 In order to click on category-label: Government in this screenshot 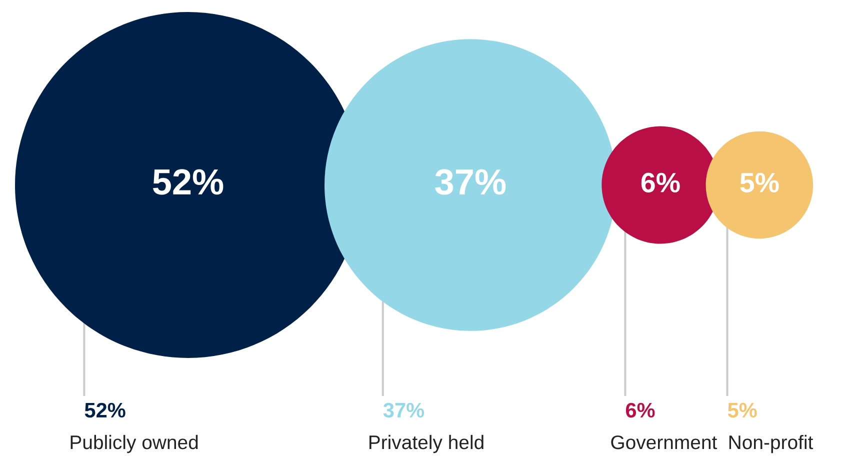, I will do `click(664, 442)`.